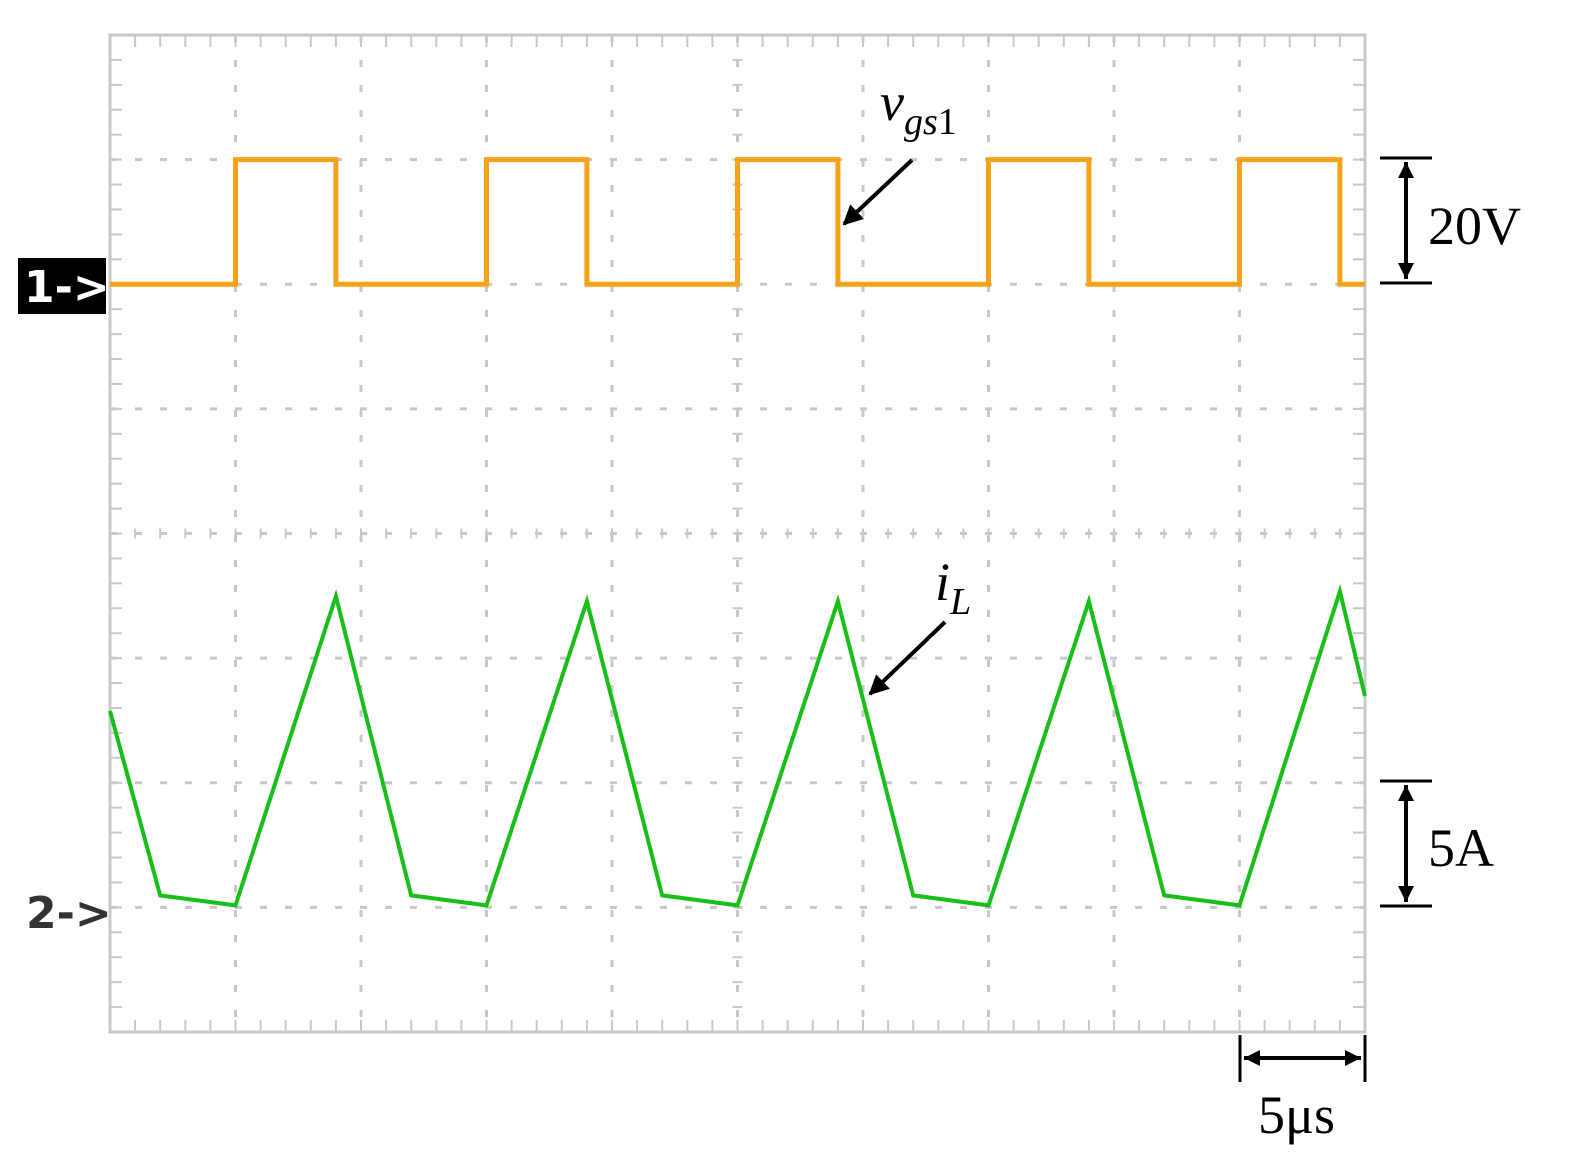 The height and width of the screenshot is (1169, 1577). I want to click on ch2-marker: 2->, so click(69, 913).